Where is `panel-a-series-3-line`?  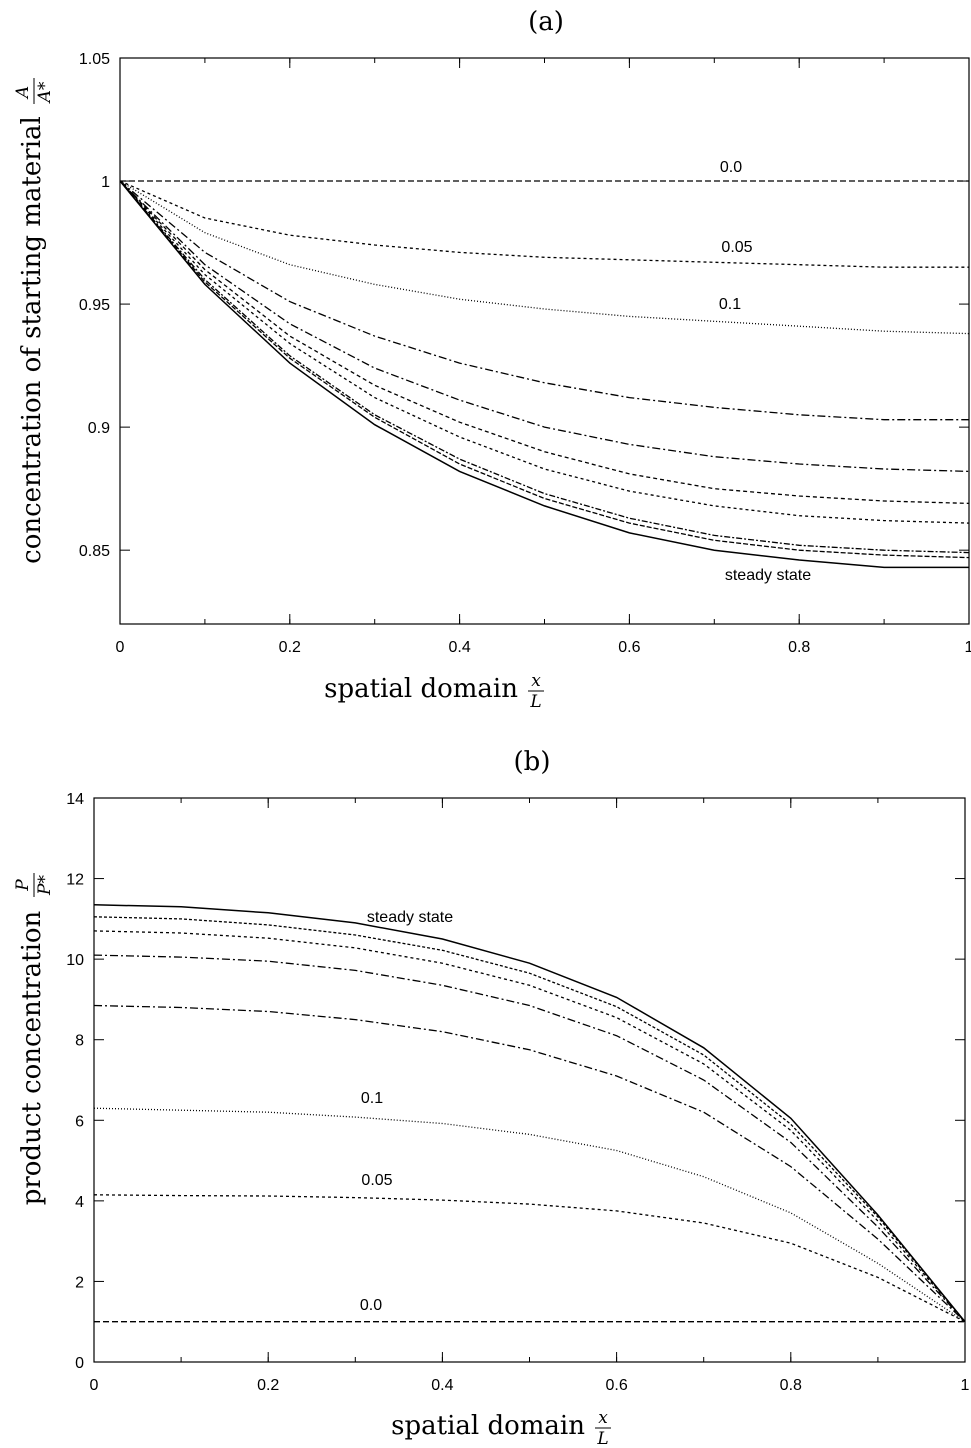
panel-a-series-3-line is located at coordinates (544, 300).